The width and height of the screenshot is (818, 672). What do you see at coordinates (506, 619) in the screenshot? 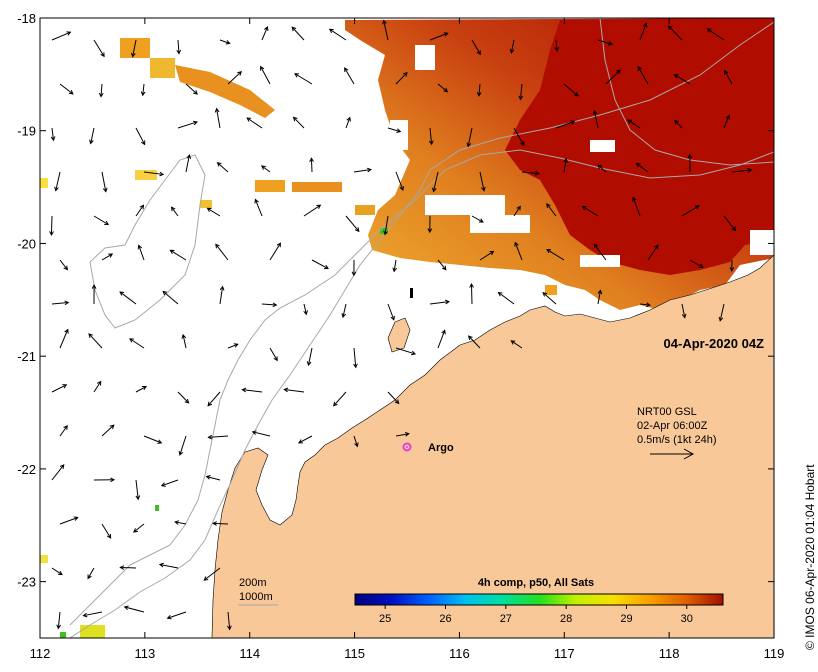
I see `colorbar-tick-label: 27` at bounding box center [506, 619].